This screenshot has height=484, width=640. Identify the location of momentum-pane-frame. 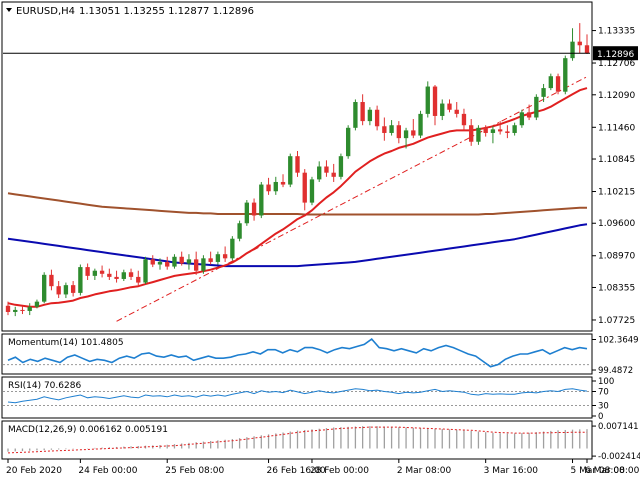
(297, 354).